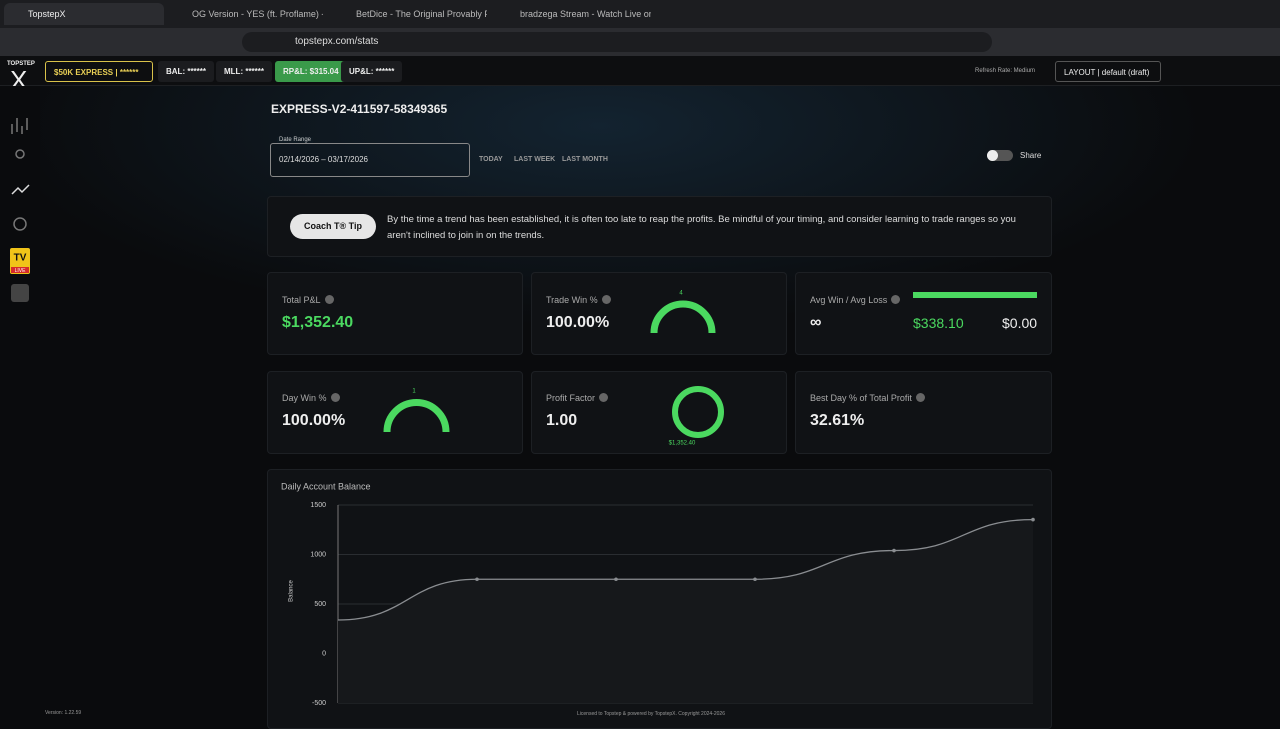 This screenshot has height=729, width=1280. Describe the element at coordinates (685, 569) in the screenshot. I see `balance-line` at that location.